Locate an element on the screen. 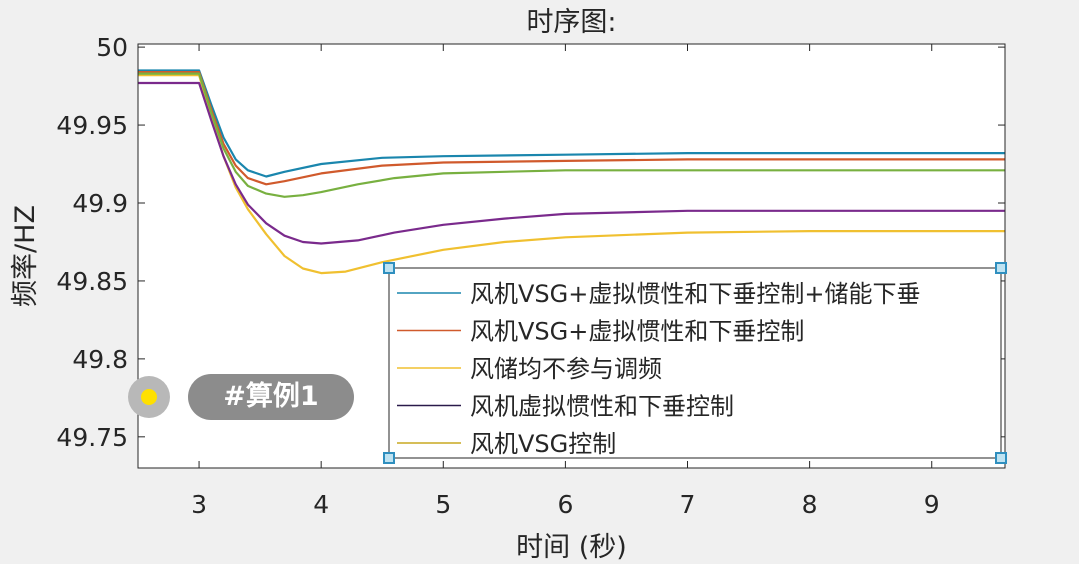  chart-title: 时序图: is located at coordinates (571, 22).